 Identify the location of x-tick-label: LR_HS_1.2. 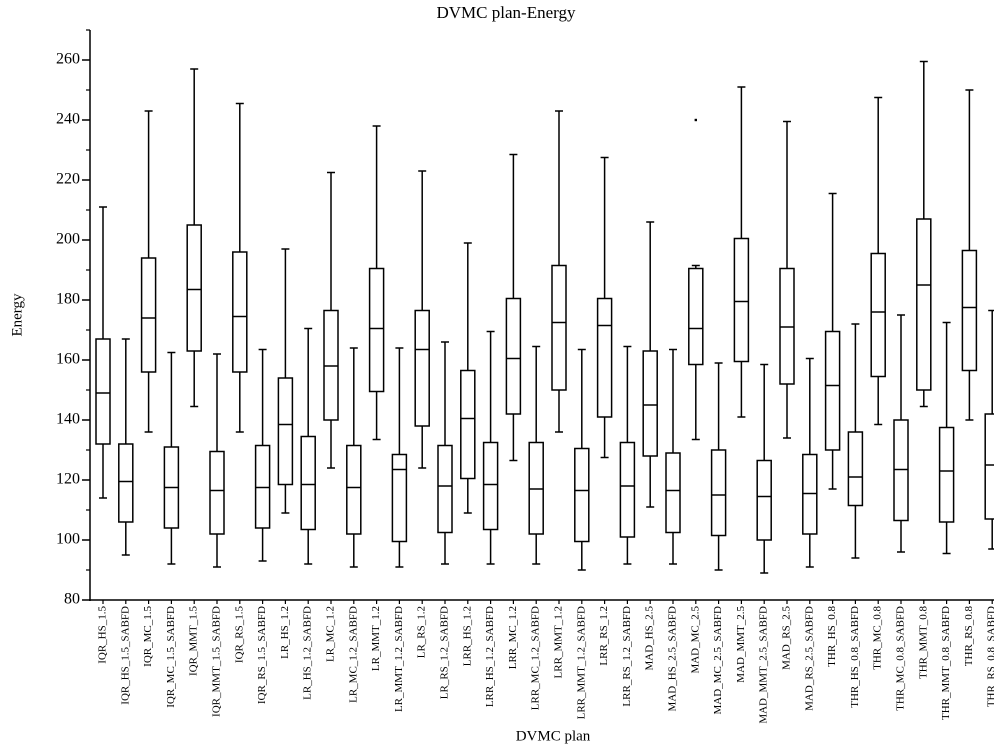
(285, 632).